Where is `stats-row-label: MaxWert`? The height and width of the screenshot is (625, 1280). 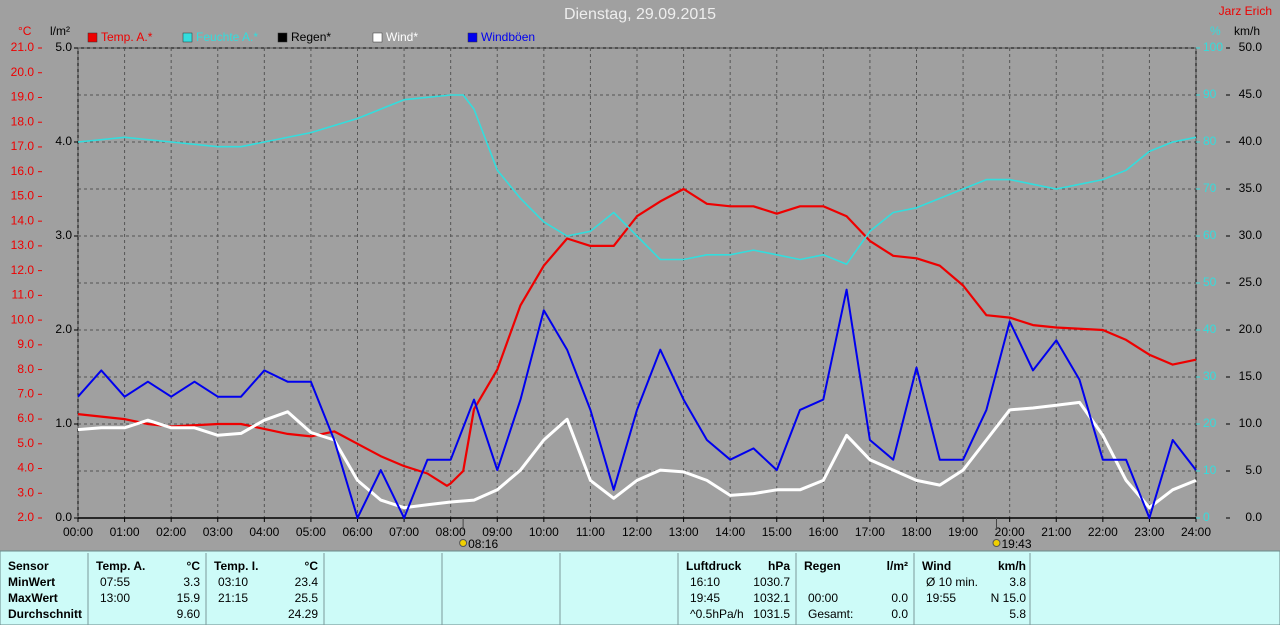
stats-row-label: MaxWert is located at coordinates (33, 598).